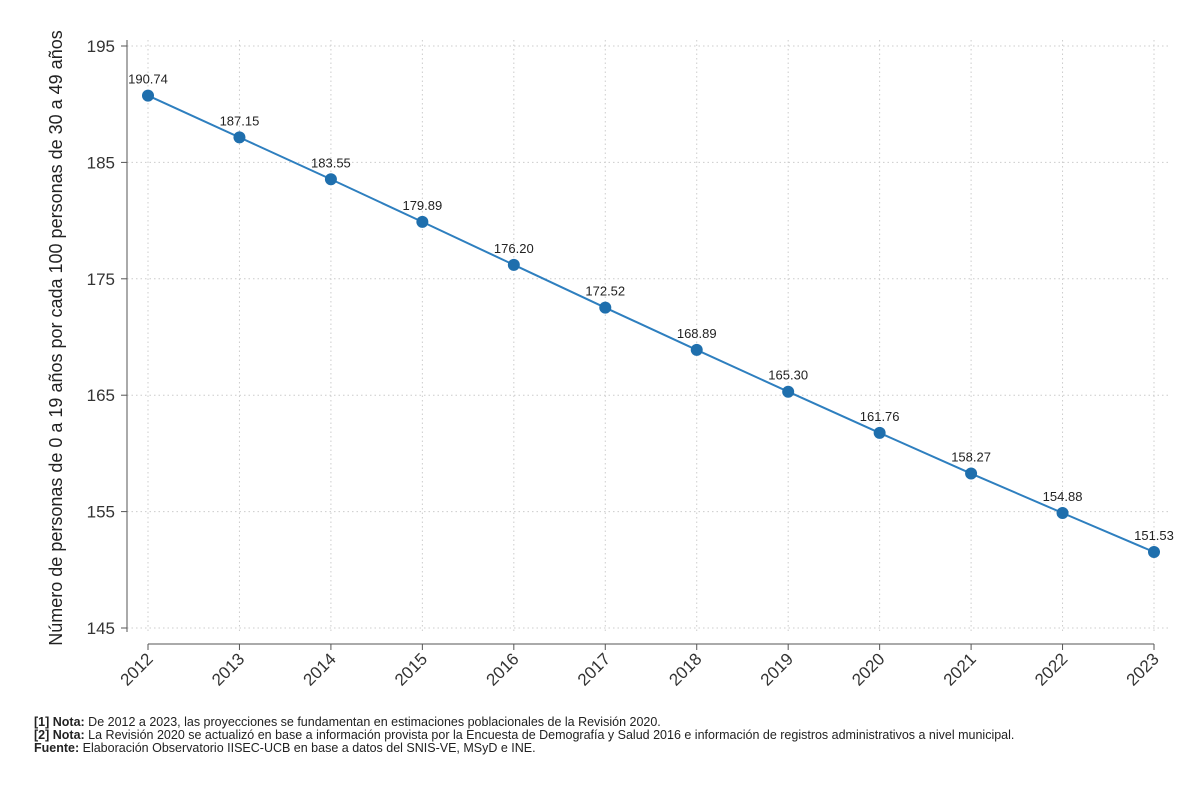 The image size is (1200, 801). What do you see at coordinates (101, 162) in the screenshot?
I see `y-tick-label: 185` at bounding box center [101, 162].